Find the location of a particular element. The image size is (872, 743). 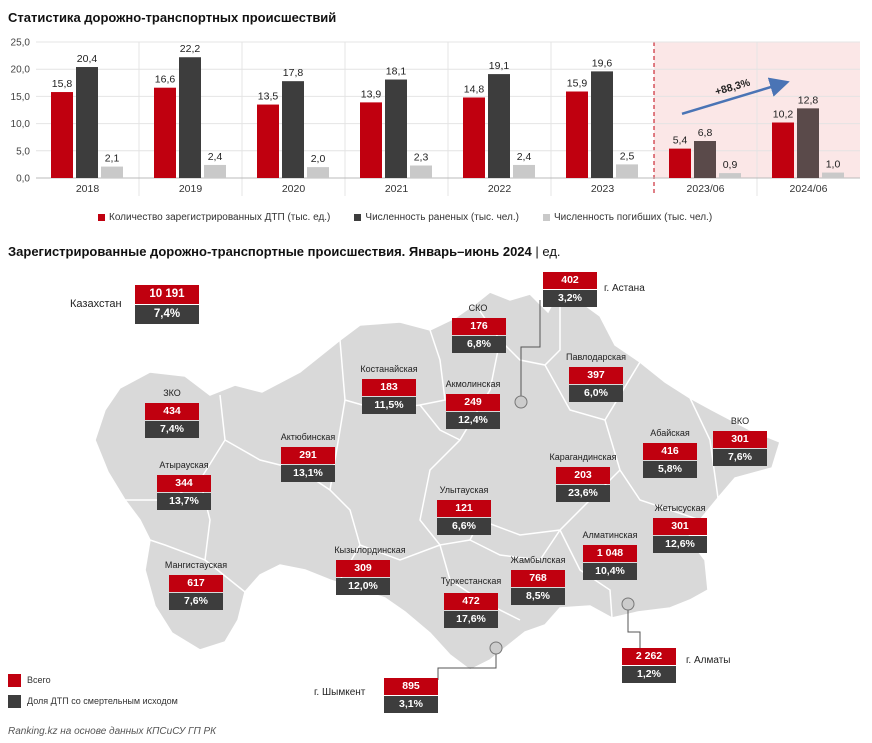

x-tick-label: 2020 is located at coordinates (294, 189).